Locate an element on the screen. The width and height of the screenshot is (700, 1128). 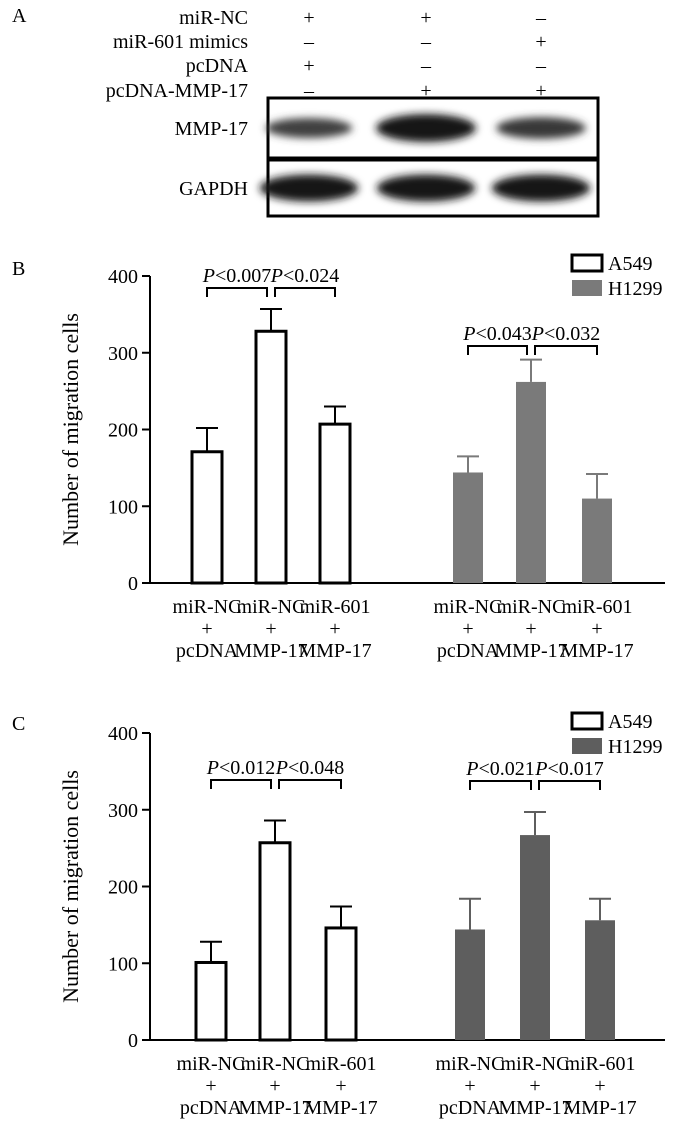
panel-label-a: A is located at coordinates (19, 16).